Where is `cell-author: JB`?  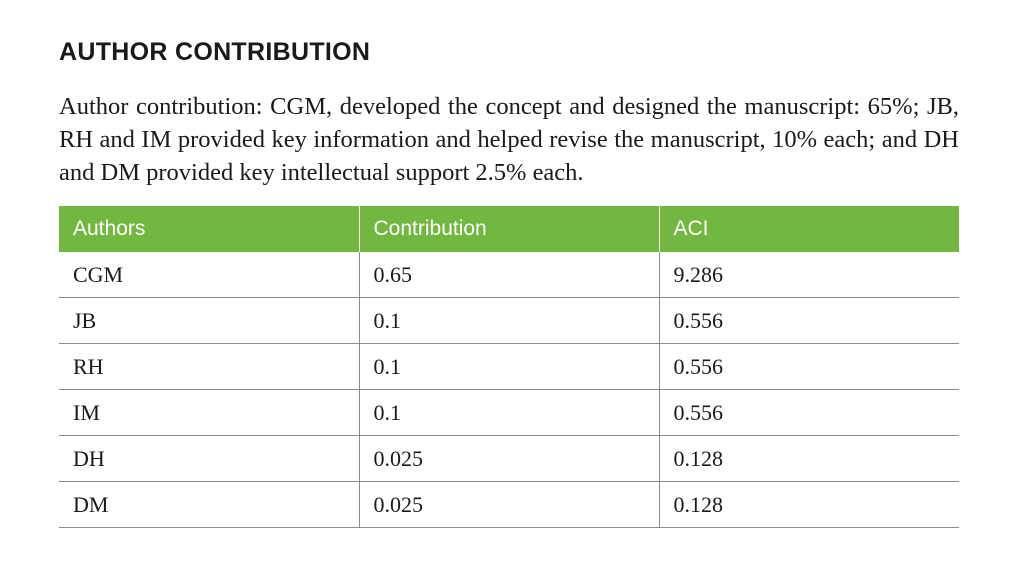 cell-author: JB is located at coordinates (209, 320).